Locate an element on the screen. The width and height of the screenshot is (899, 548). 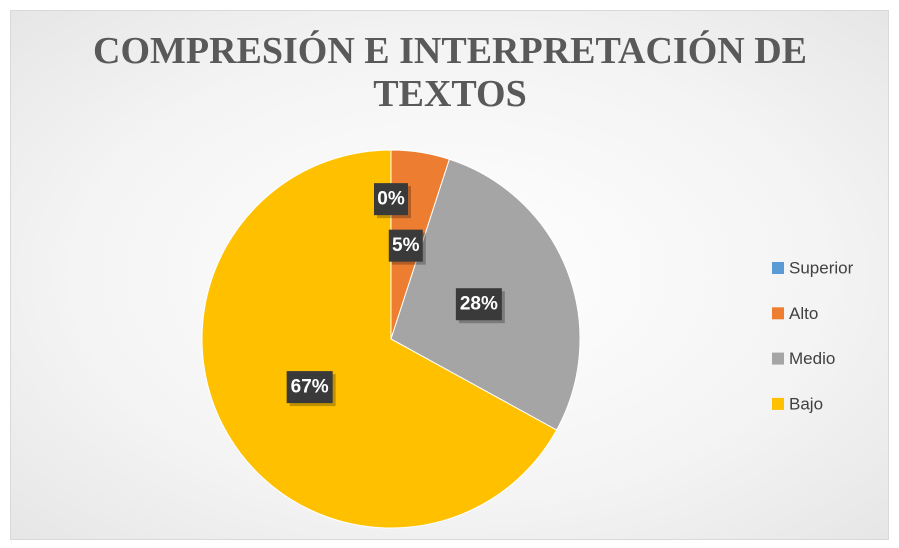
data-label-text: 0% is located at coordinates (391, 199).